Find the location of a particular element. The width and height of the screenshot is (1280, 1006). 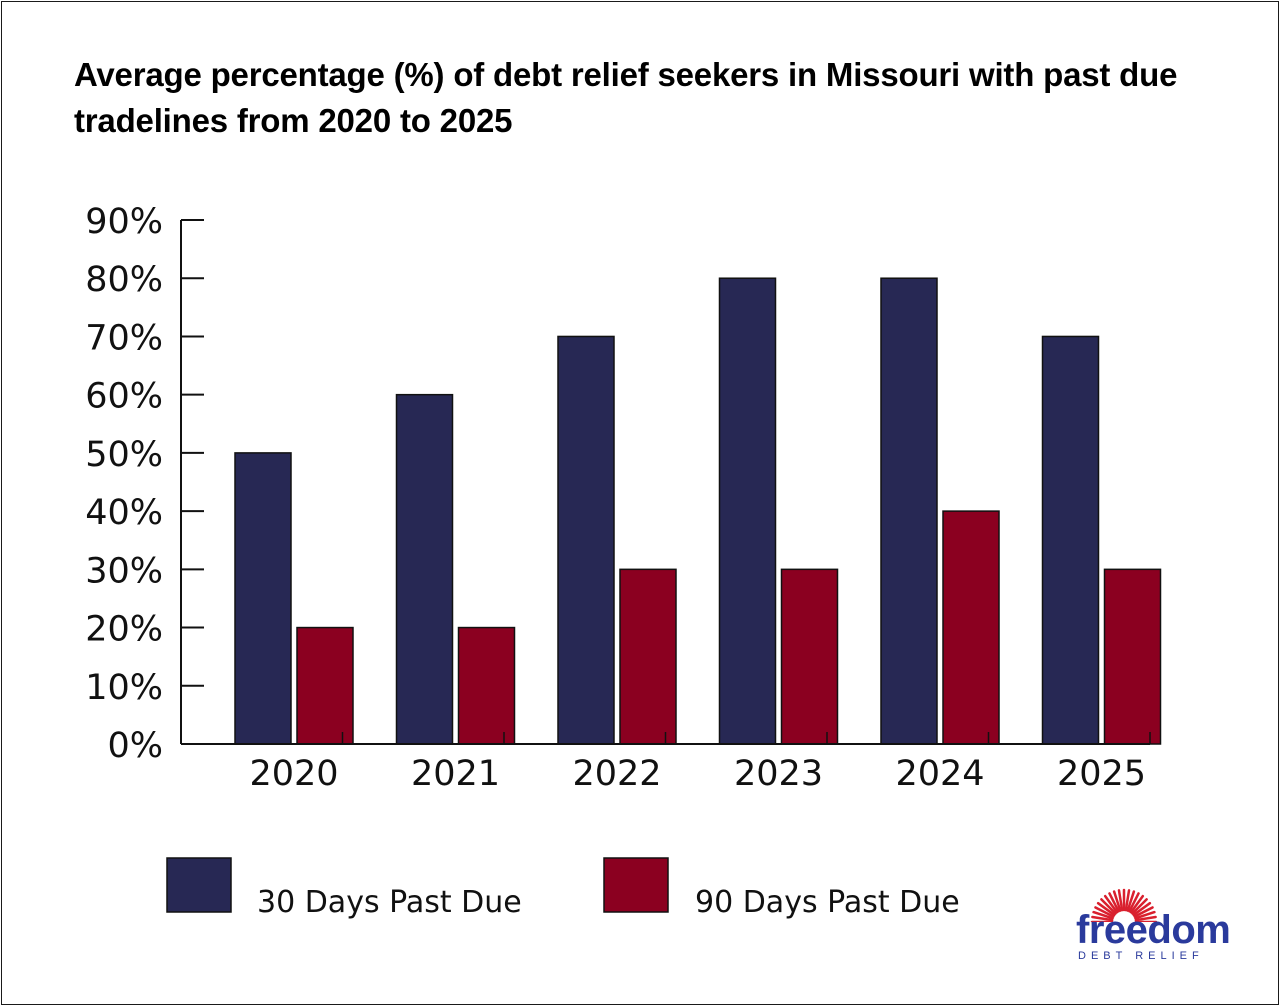

x-tick-labels: 2020 2021 2022 2023 2024 2025 is located at coordinates (697, 774).